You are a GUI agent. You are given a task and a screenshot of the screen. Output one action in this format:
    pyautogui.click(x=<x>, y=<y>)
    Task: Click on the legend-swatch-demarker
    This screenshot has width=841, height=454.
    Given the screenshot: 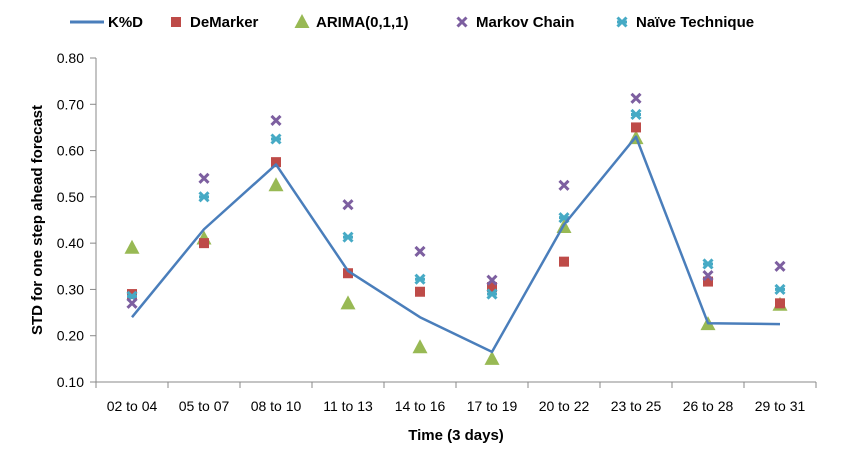 What is the action you would take?
    pyautogui.click(x=176, y=22)
    